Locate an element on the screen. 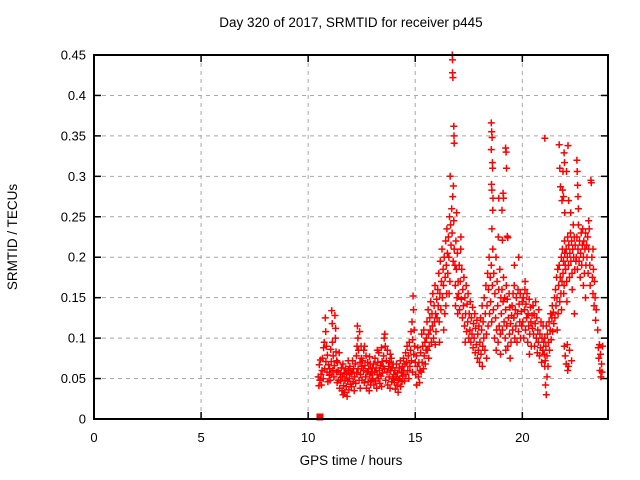  y-tick-label: 0.25 is located at coordinates (73, 216).